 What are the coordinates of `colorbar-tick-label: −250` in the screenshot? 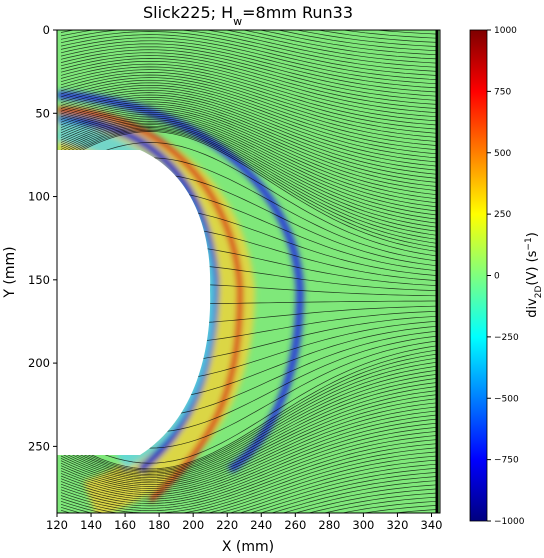 It's located at (506, 338).